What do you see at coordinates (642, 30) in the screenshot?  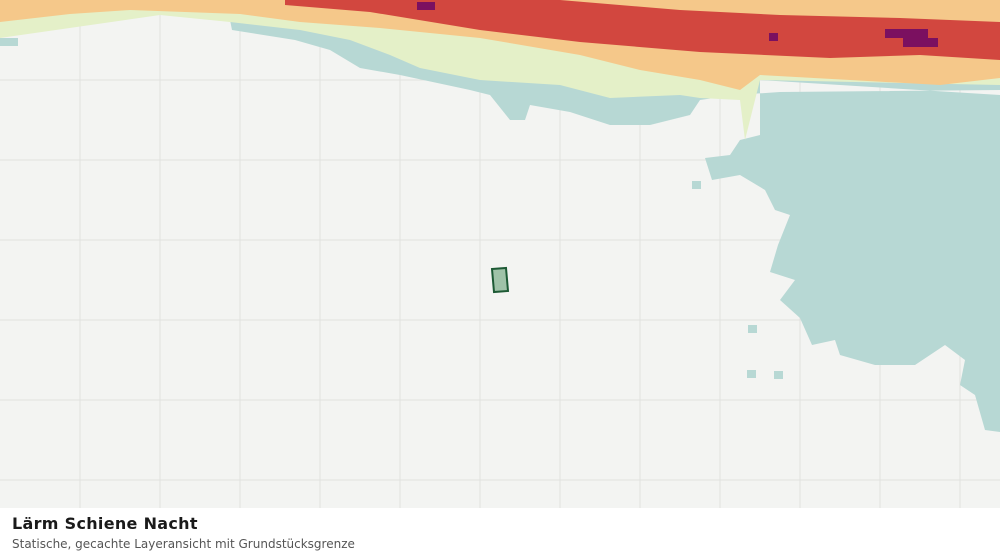 I see `noise-zone-high` at bounding box center [642, 30].